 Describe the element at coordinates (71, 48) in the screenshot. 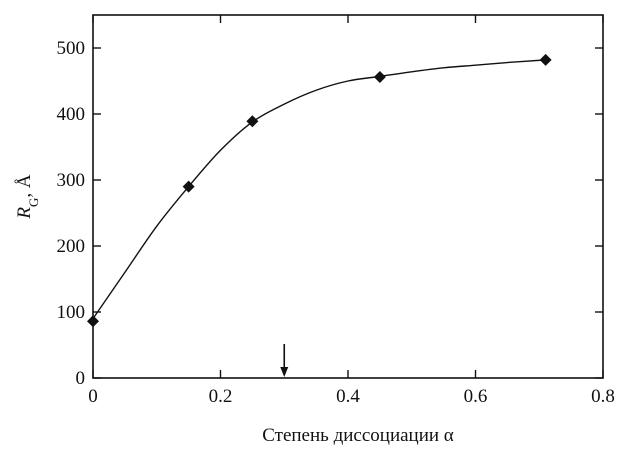

I see `y-tick-label: 500` at that location.